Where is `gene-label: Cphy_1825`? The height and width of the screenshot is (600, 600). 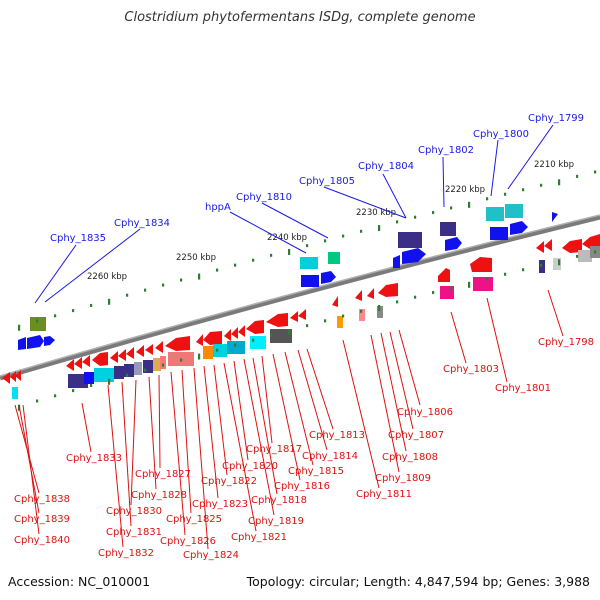
gene-label: Cphy_1825 is located at coordinates (194, 519).